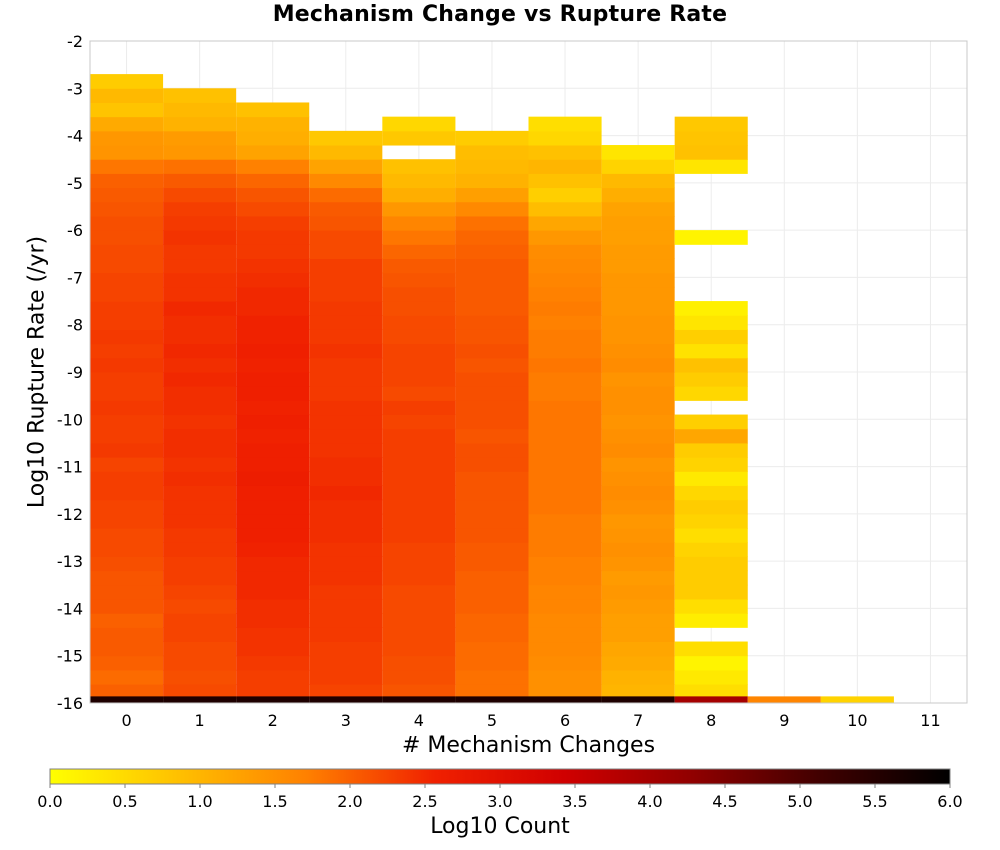 The height and width of the screenshot is (850, 1000). What do you see at coordinates (500, 776) in the screenshot?
I see `colorbar` at bounding box center [500, 776].